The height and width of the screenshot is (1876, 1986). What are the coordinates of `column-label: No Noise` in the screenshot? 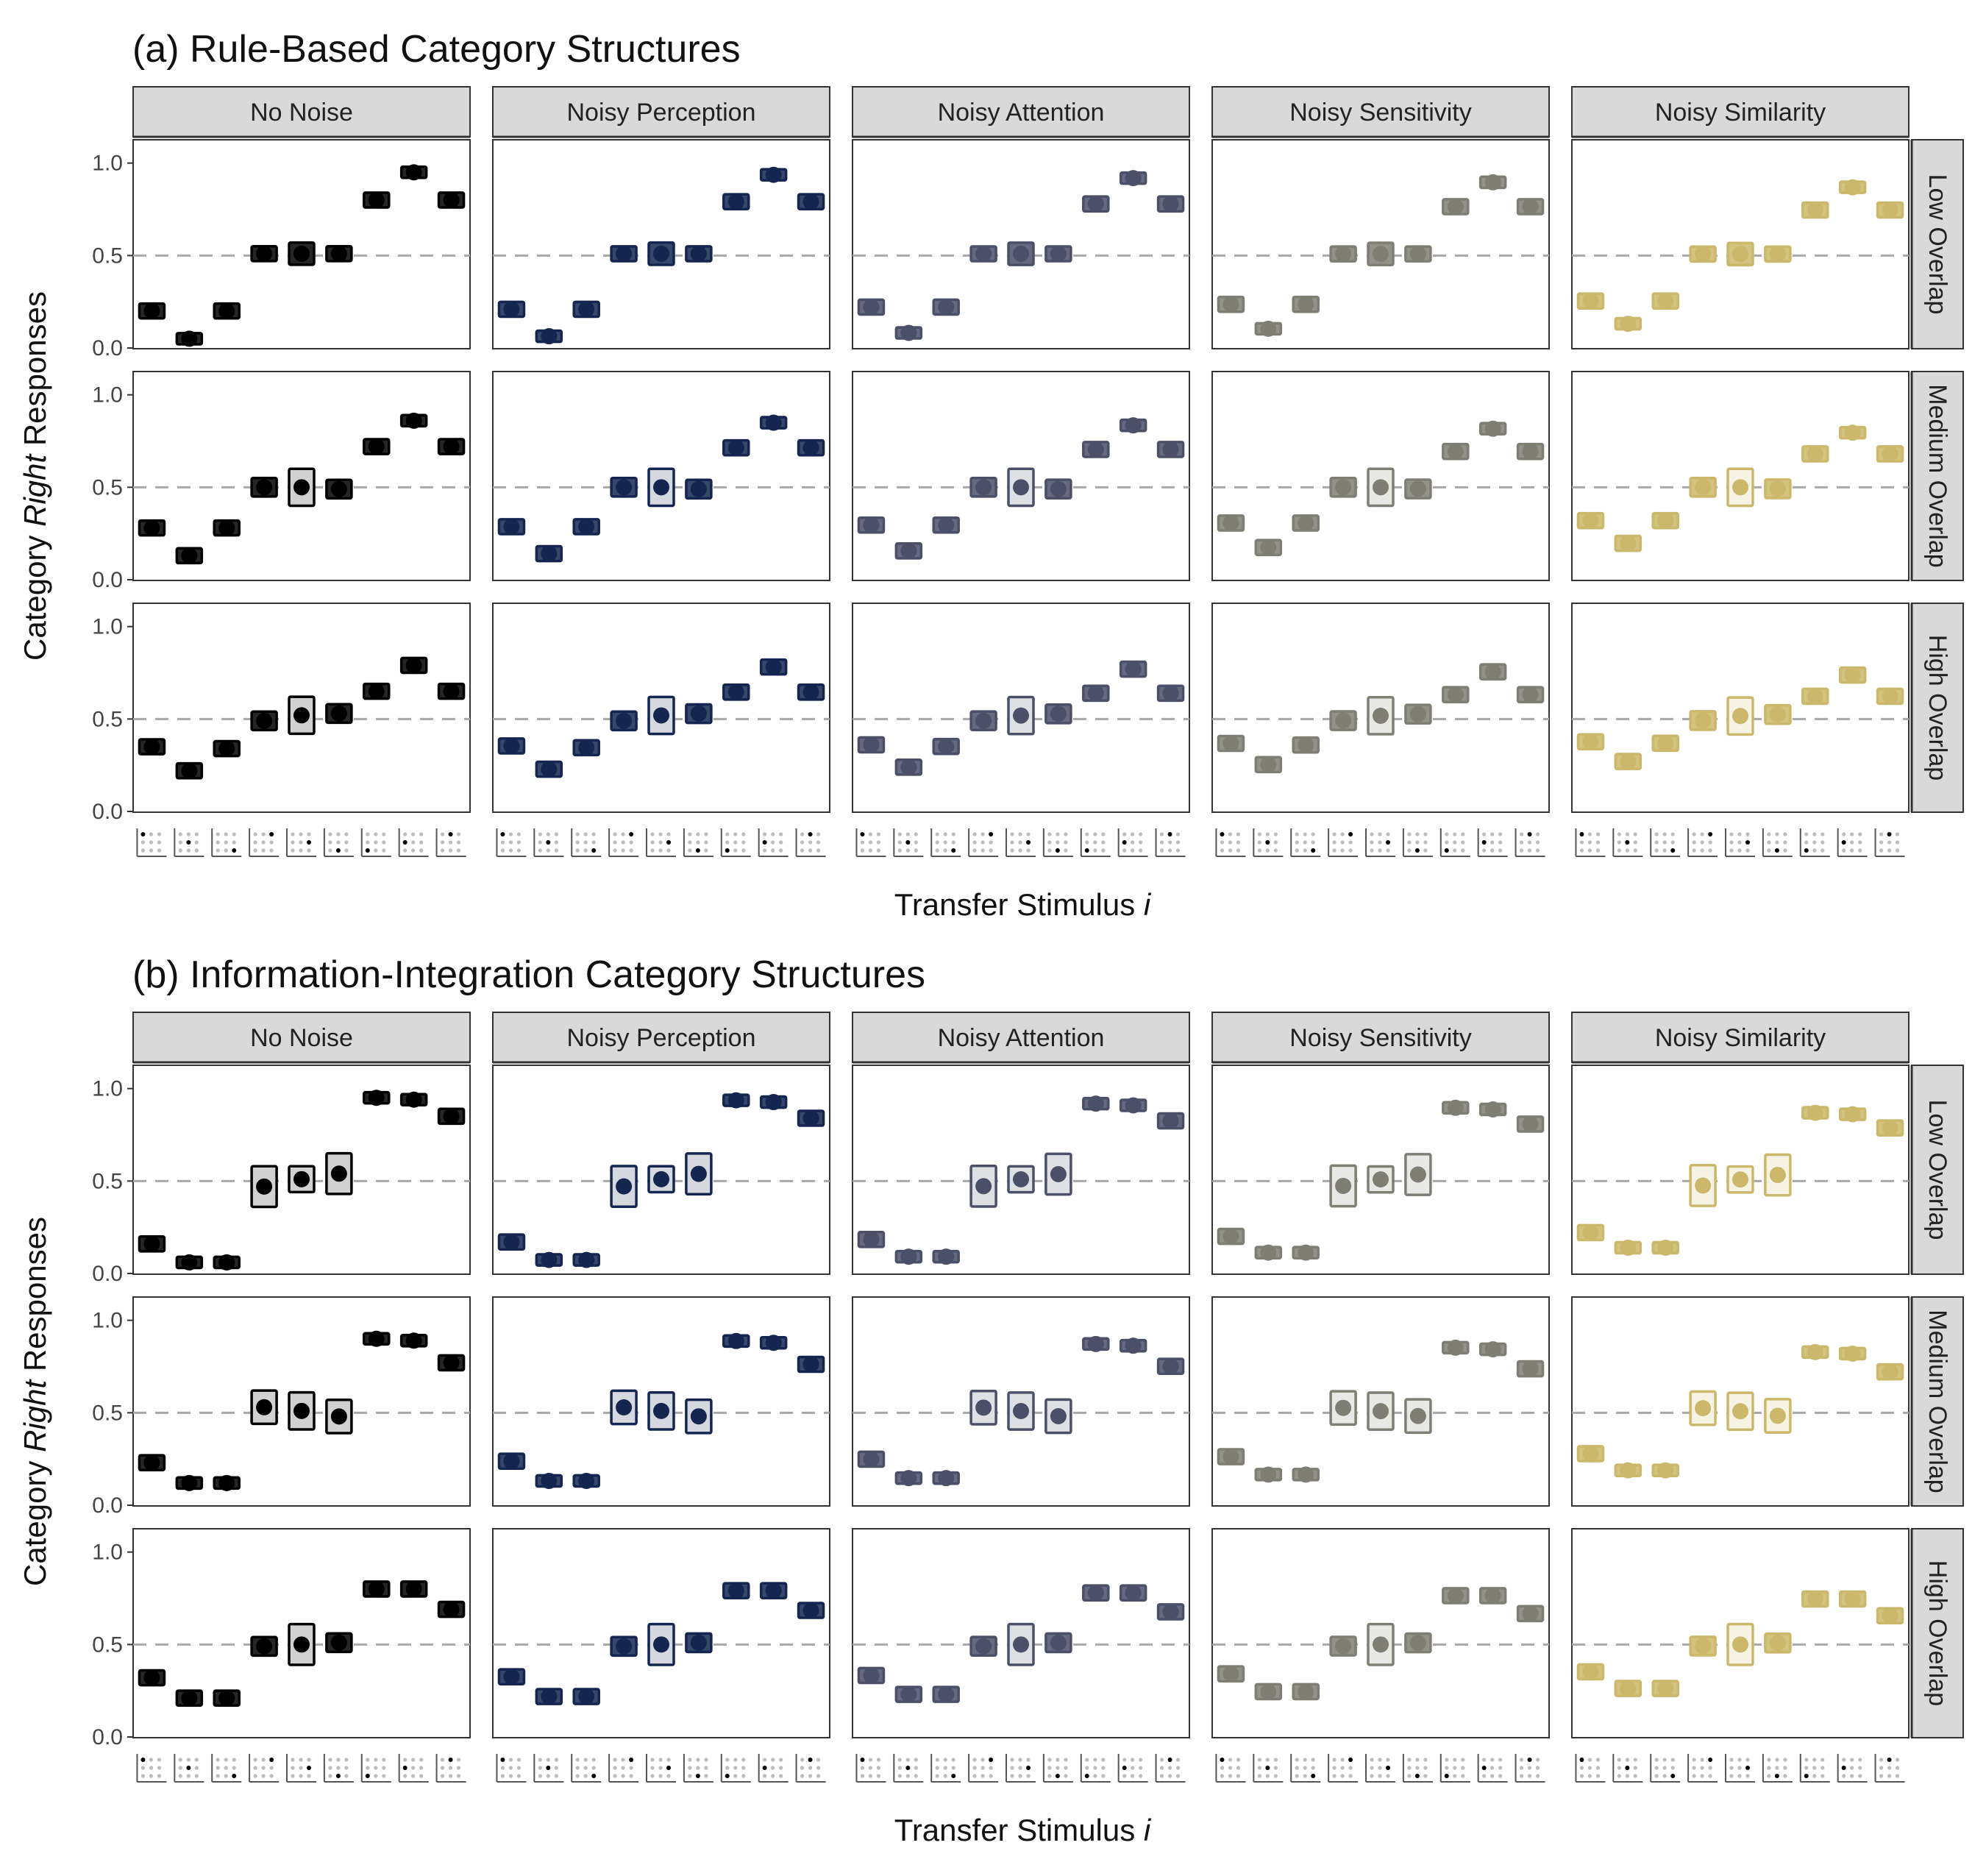 It's located at (301, 113).